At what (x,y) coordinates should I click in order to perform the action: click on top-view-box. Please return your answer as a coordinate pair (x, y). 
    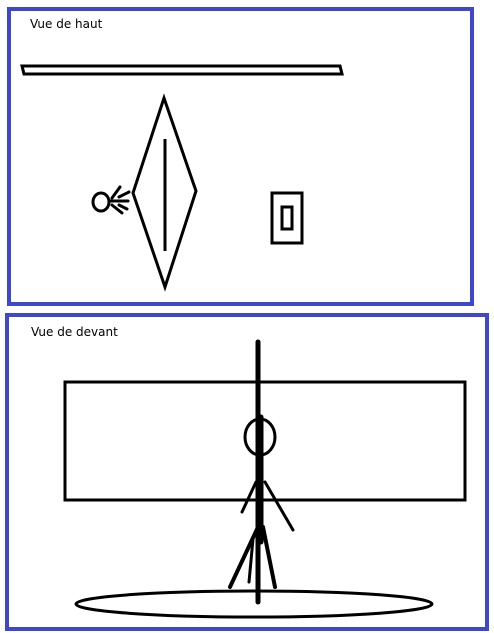
    Looking at the image, I should click on (287, 218).